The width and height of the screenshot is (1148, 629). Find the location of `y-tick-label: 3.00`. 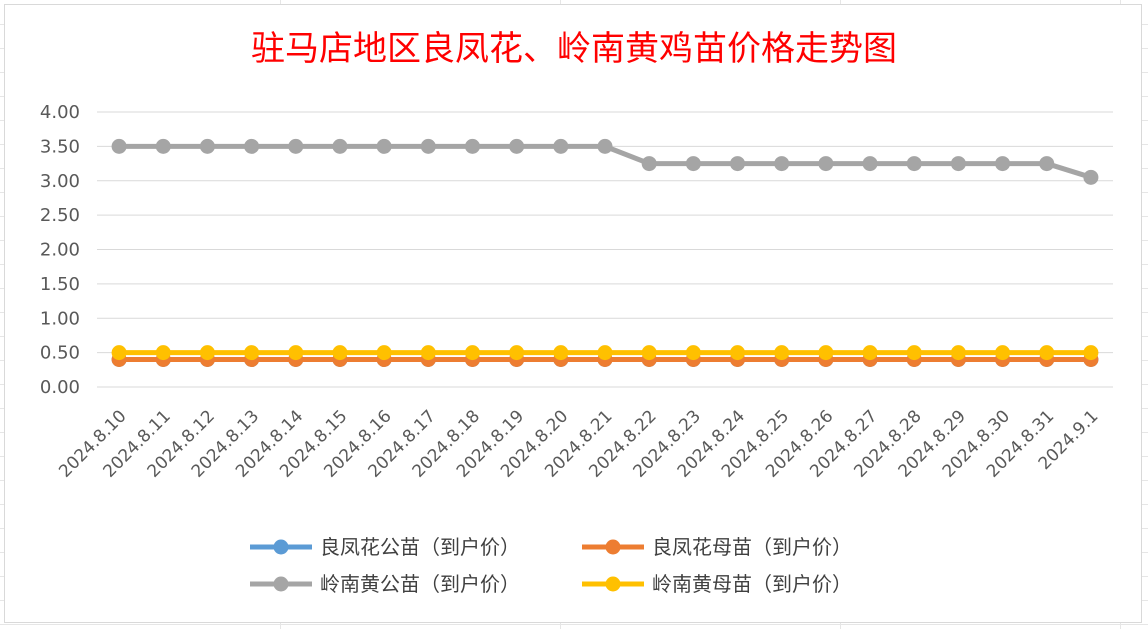

y-tick-label: 3.00 is located at coordinates (60, 181).